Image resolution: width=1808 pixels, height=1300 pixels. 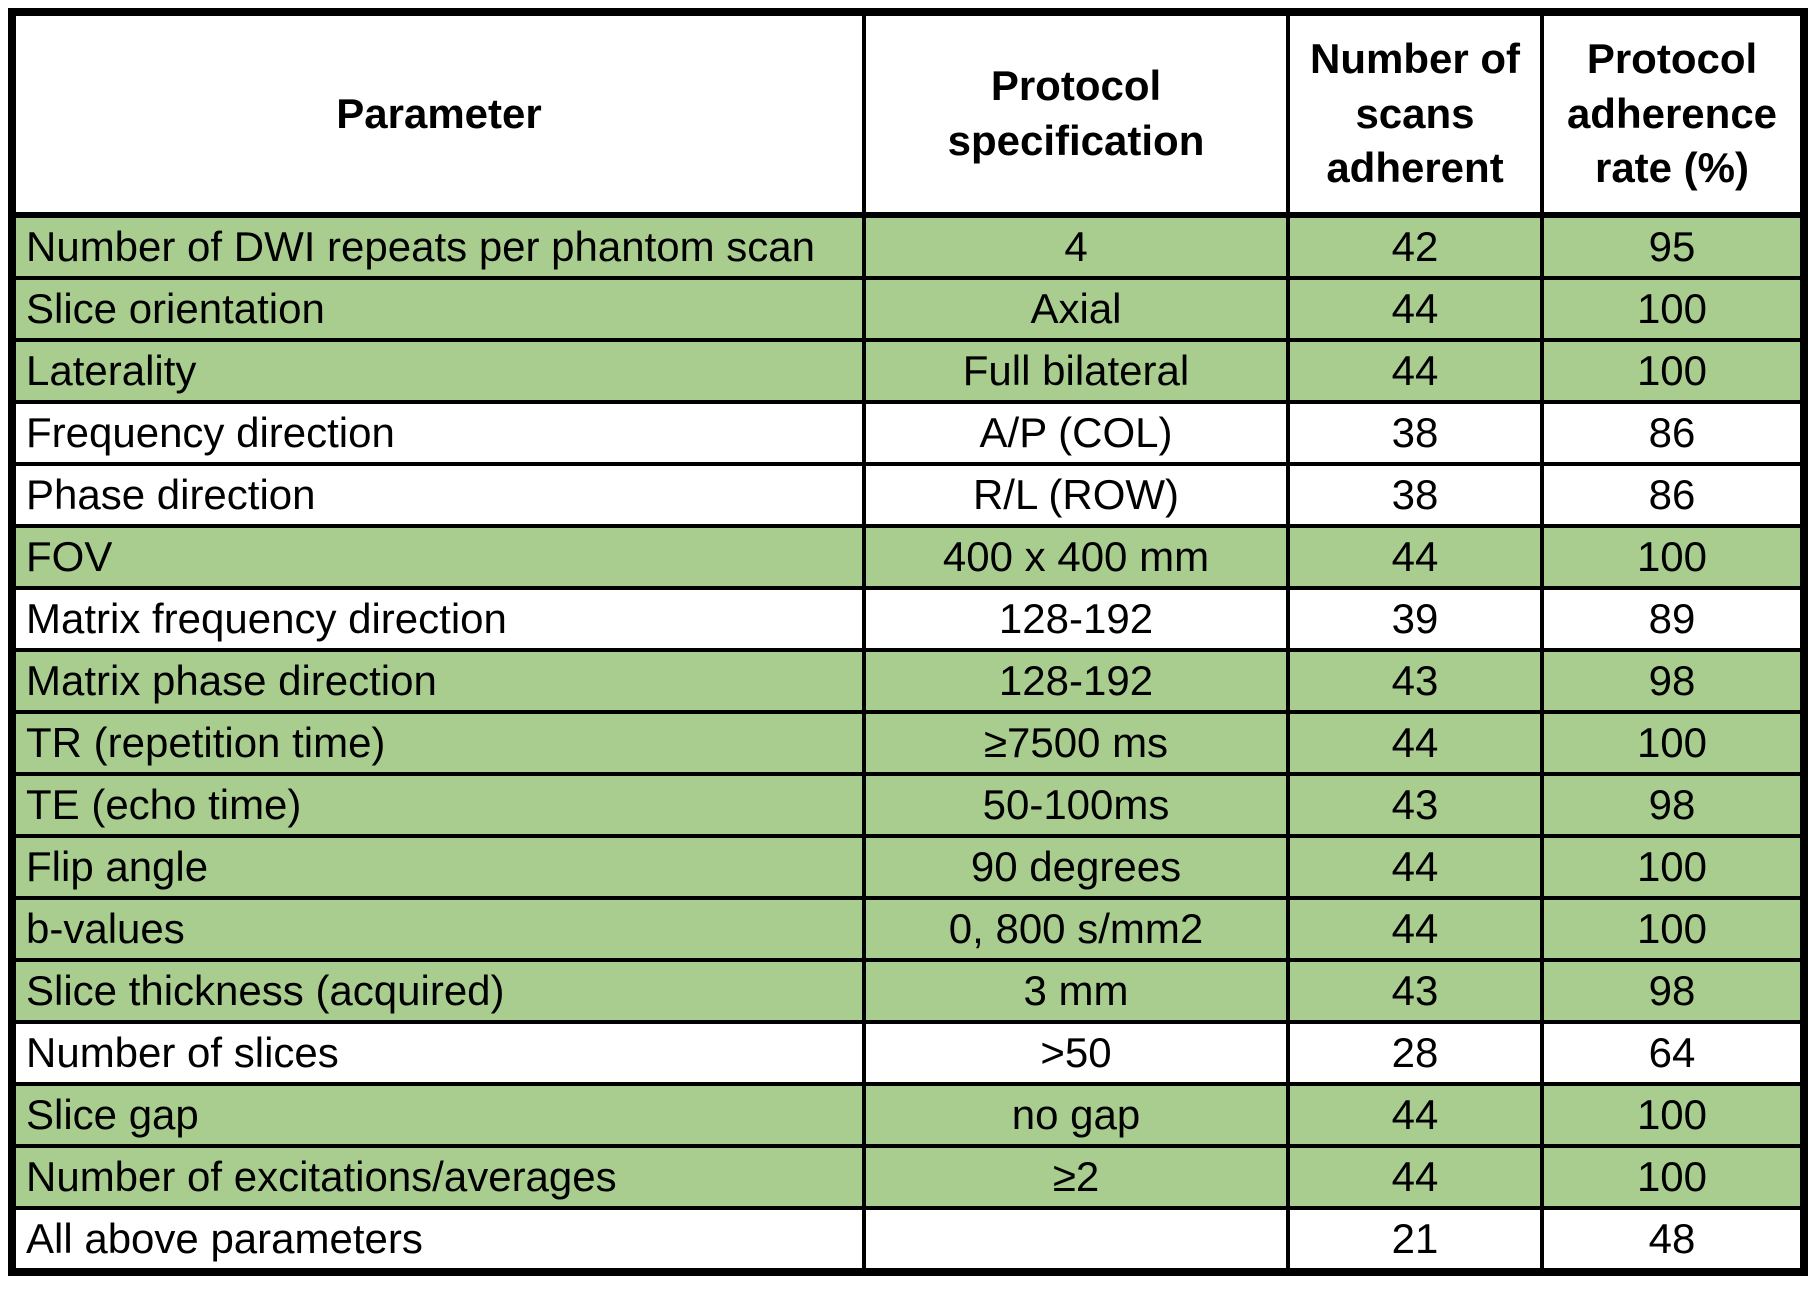 I want to click on table-row: Matrix phase direction 128-192 43 98, so click(x=908, y=680).